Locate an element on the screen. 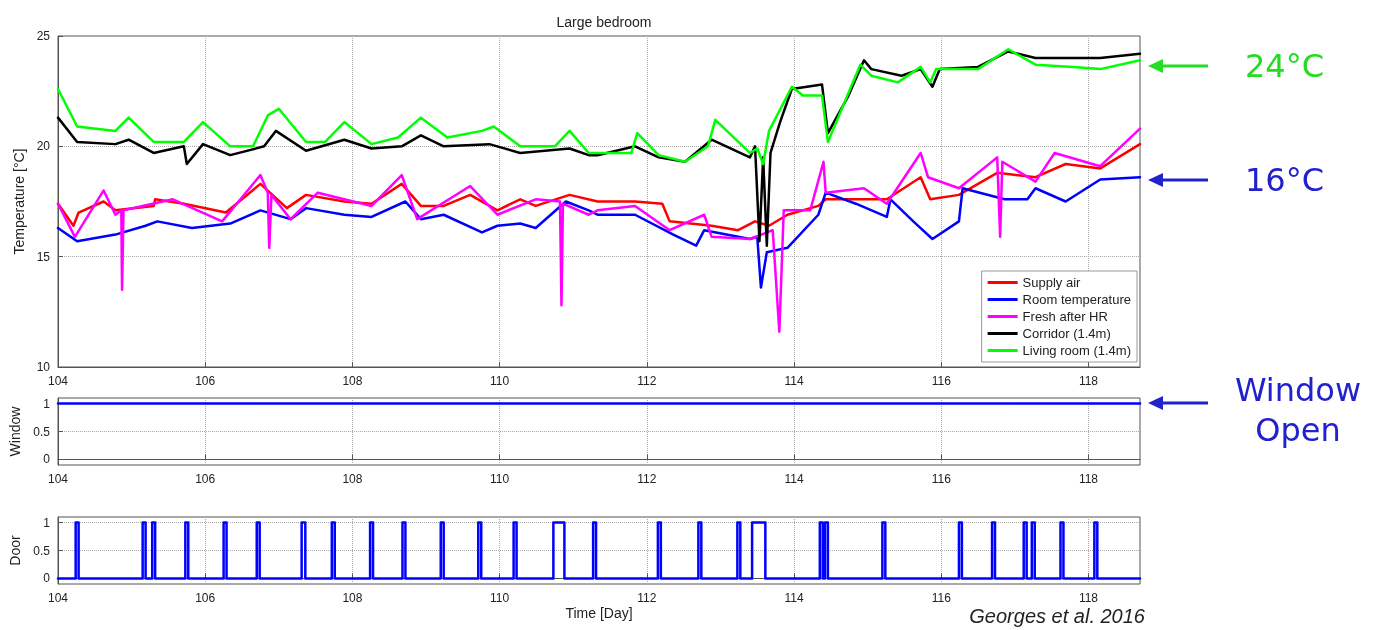 Image resolution: width=1381 pixels, height=630 pixels. y-tick-label: 20 is located at coordinates (43, 146).